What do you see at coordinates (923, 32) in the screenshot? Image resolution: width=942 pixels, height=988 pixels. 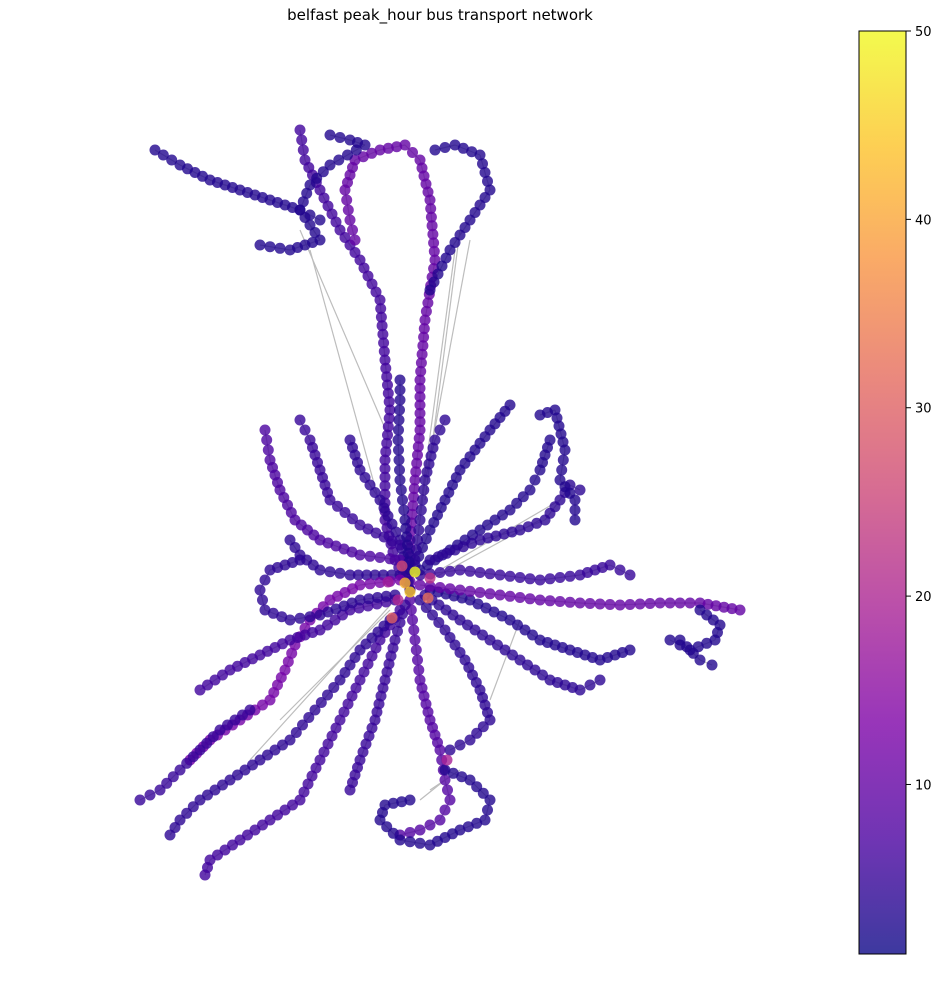 I see `colorbar-tick-label: 50` at bounding box center [923, 32].